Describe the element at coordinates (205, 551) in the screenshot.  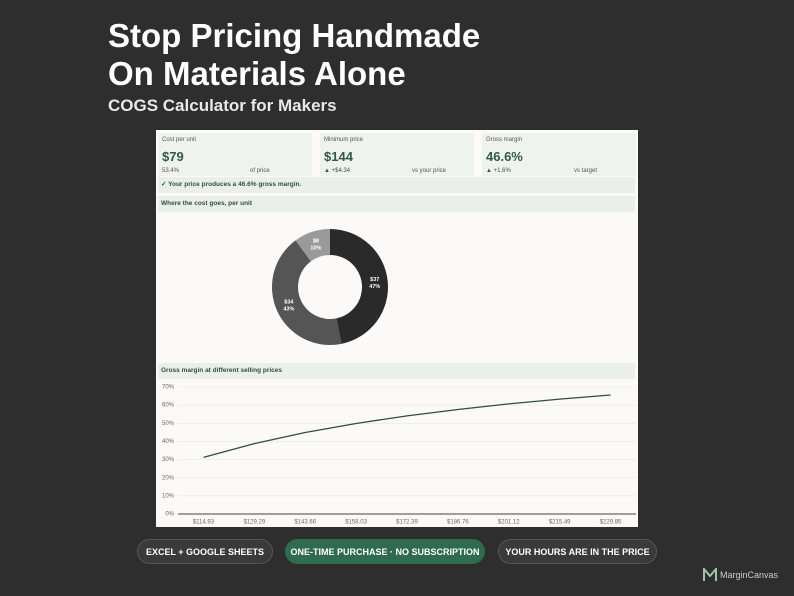
I see `feature-pill: EXCEL + GOOGLE SHEETS` at that location.